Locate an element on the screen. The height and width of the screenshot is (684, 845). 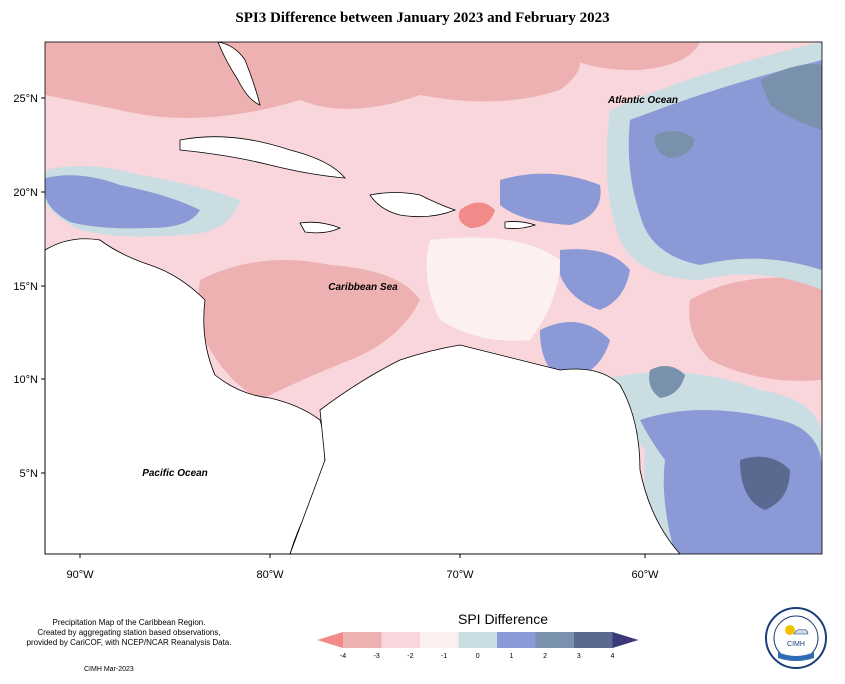
pacific-ocean-label: Pacific Ocean is located at coordinates (175, 473).